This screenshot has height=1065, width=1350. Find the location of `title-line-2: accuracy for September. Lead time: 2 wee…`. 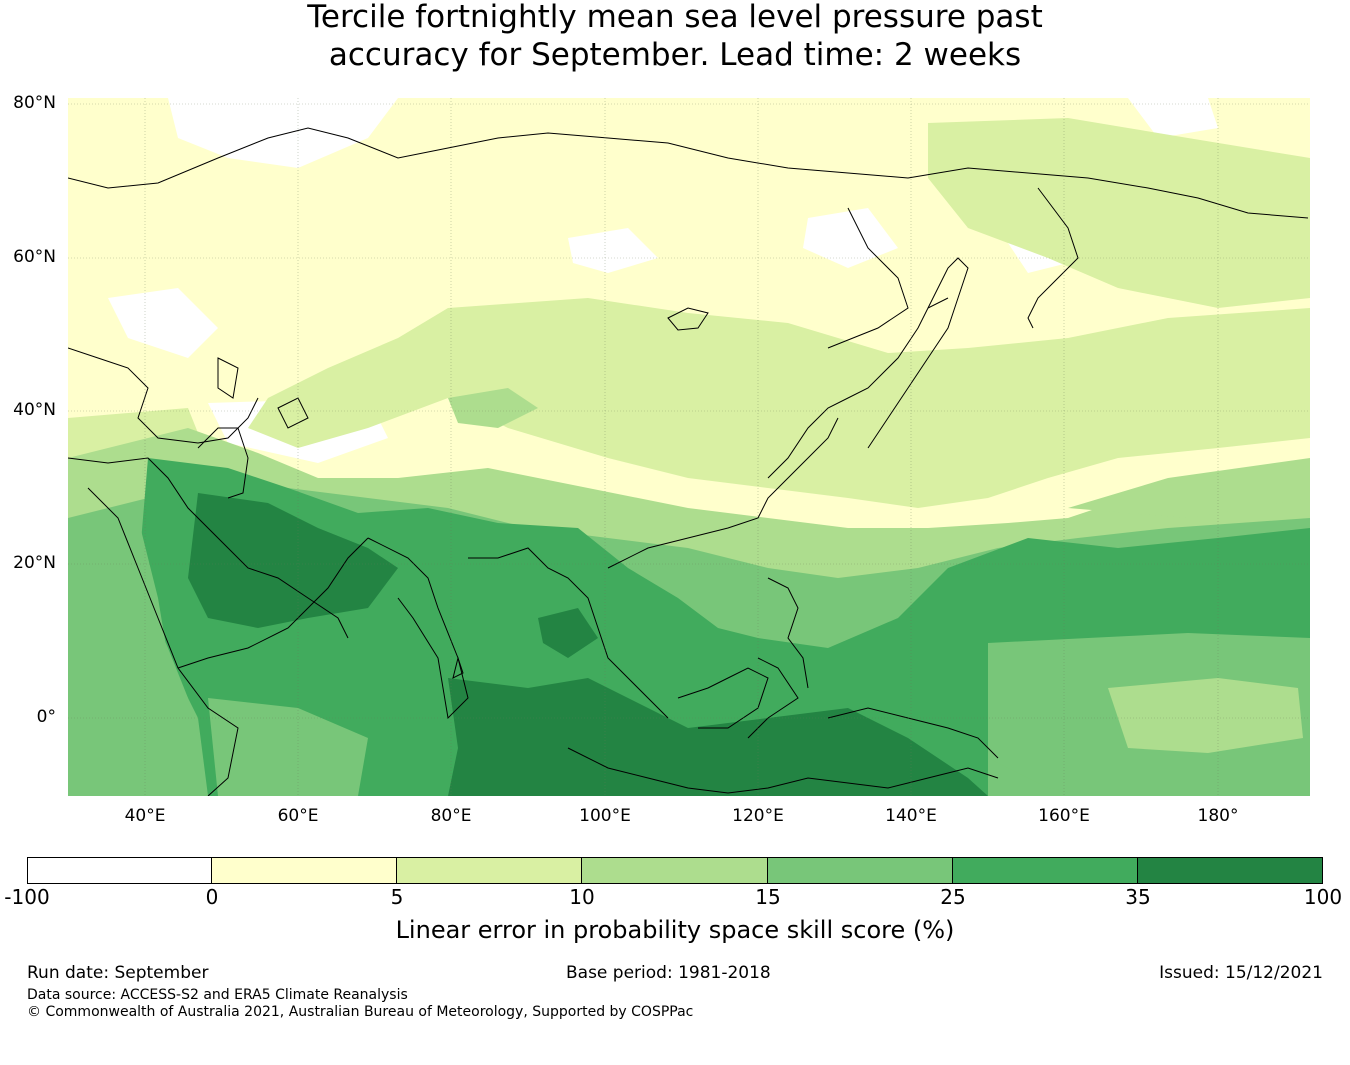

title-line-2: accuracy for September. Lead time: 2 wee… is located at coordinates (675, 55).